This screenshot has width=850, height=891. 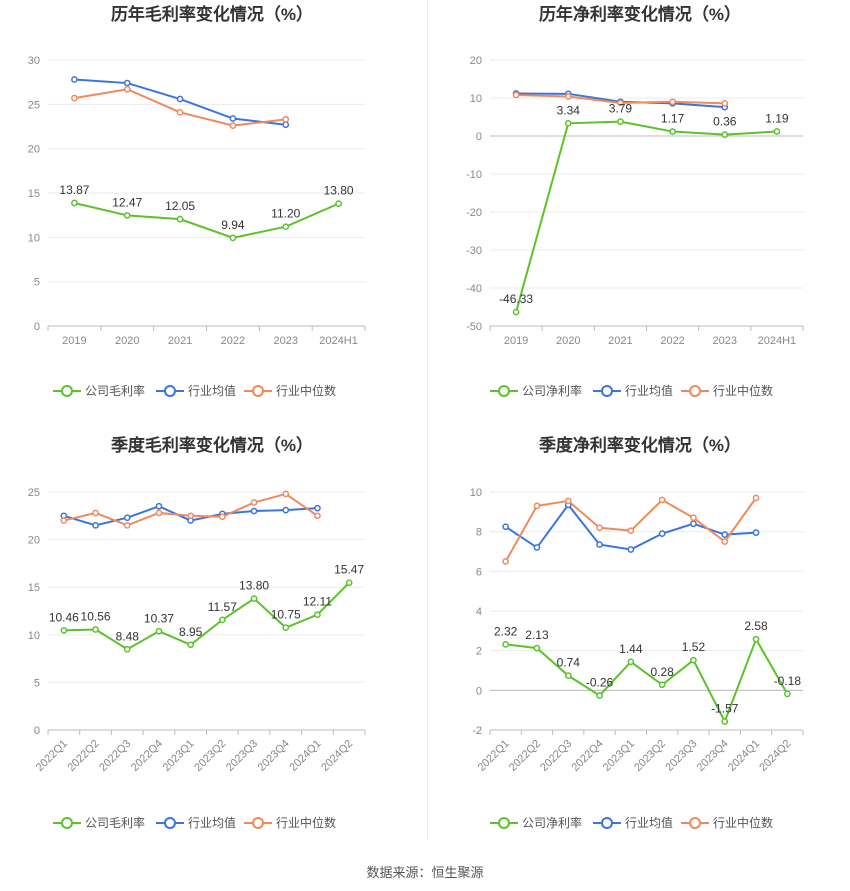 What do you see at coordinates (242, 756) in the screenshot?
I see `x-tick-label: 2023Q3` at bounding box center [242, 756].